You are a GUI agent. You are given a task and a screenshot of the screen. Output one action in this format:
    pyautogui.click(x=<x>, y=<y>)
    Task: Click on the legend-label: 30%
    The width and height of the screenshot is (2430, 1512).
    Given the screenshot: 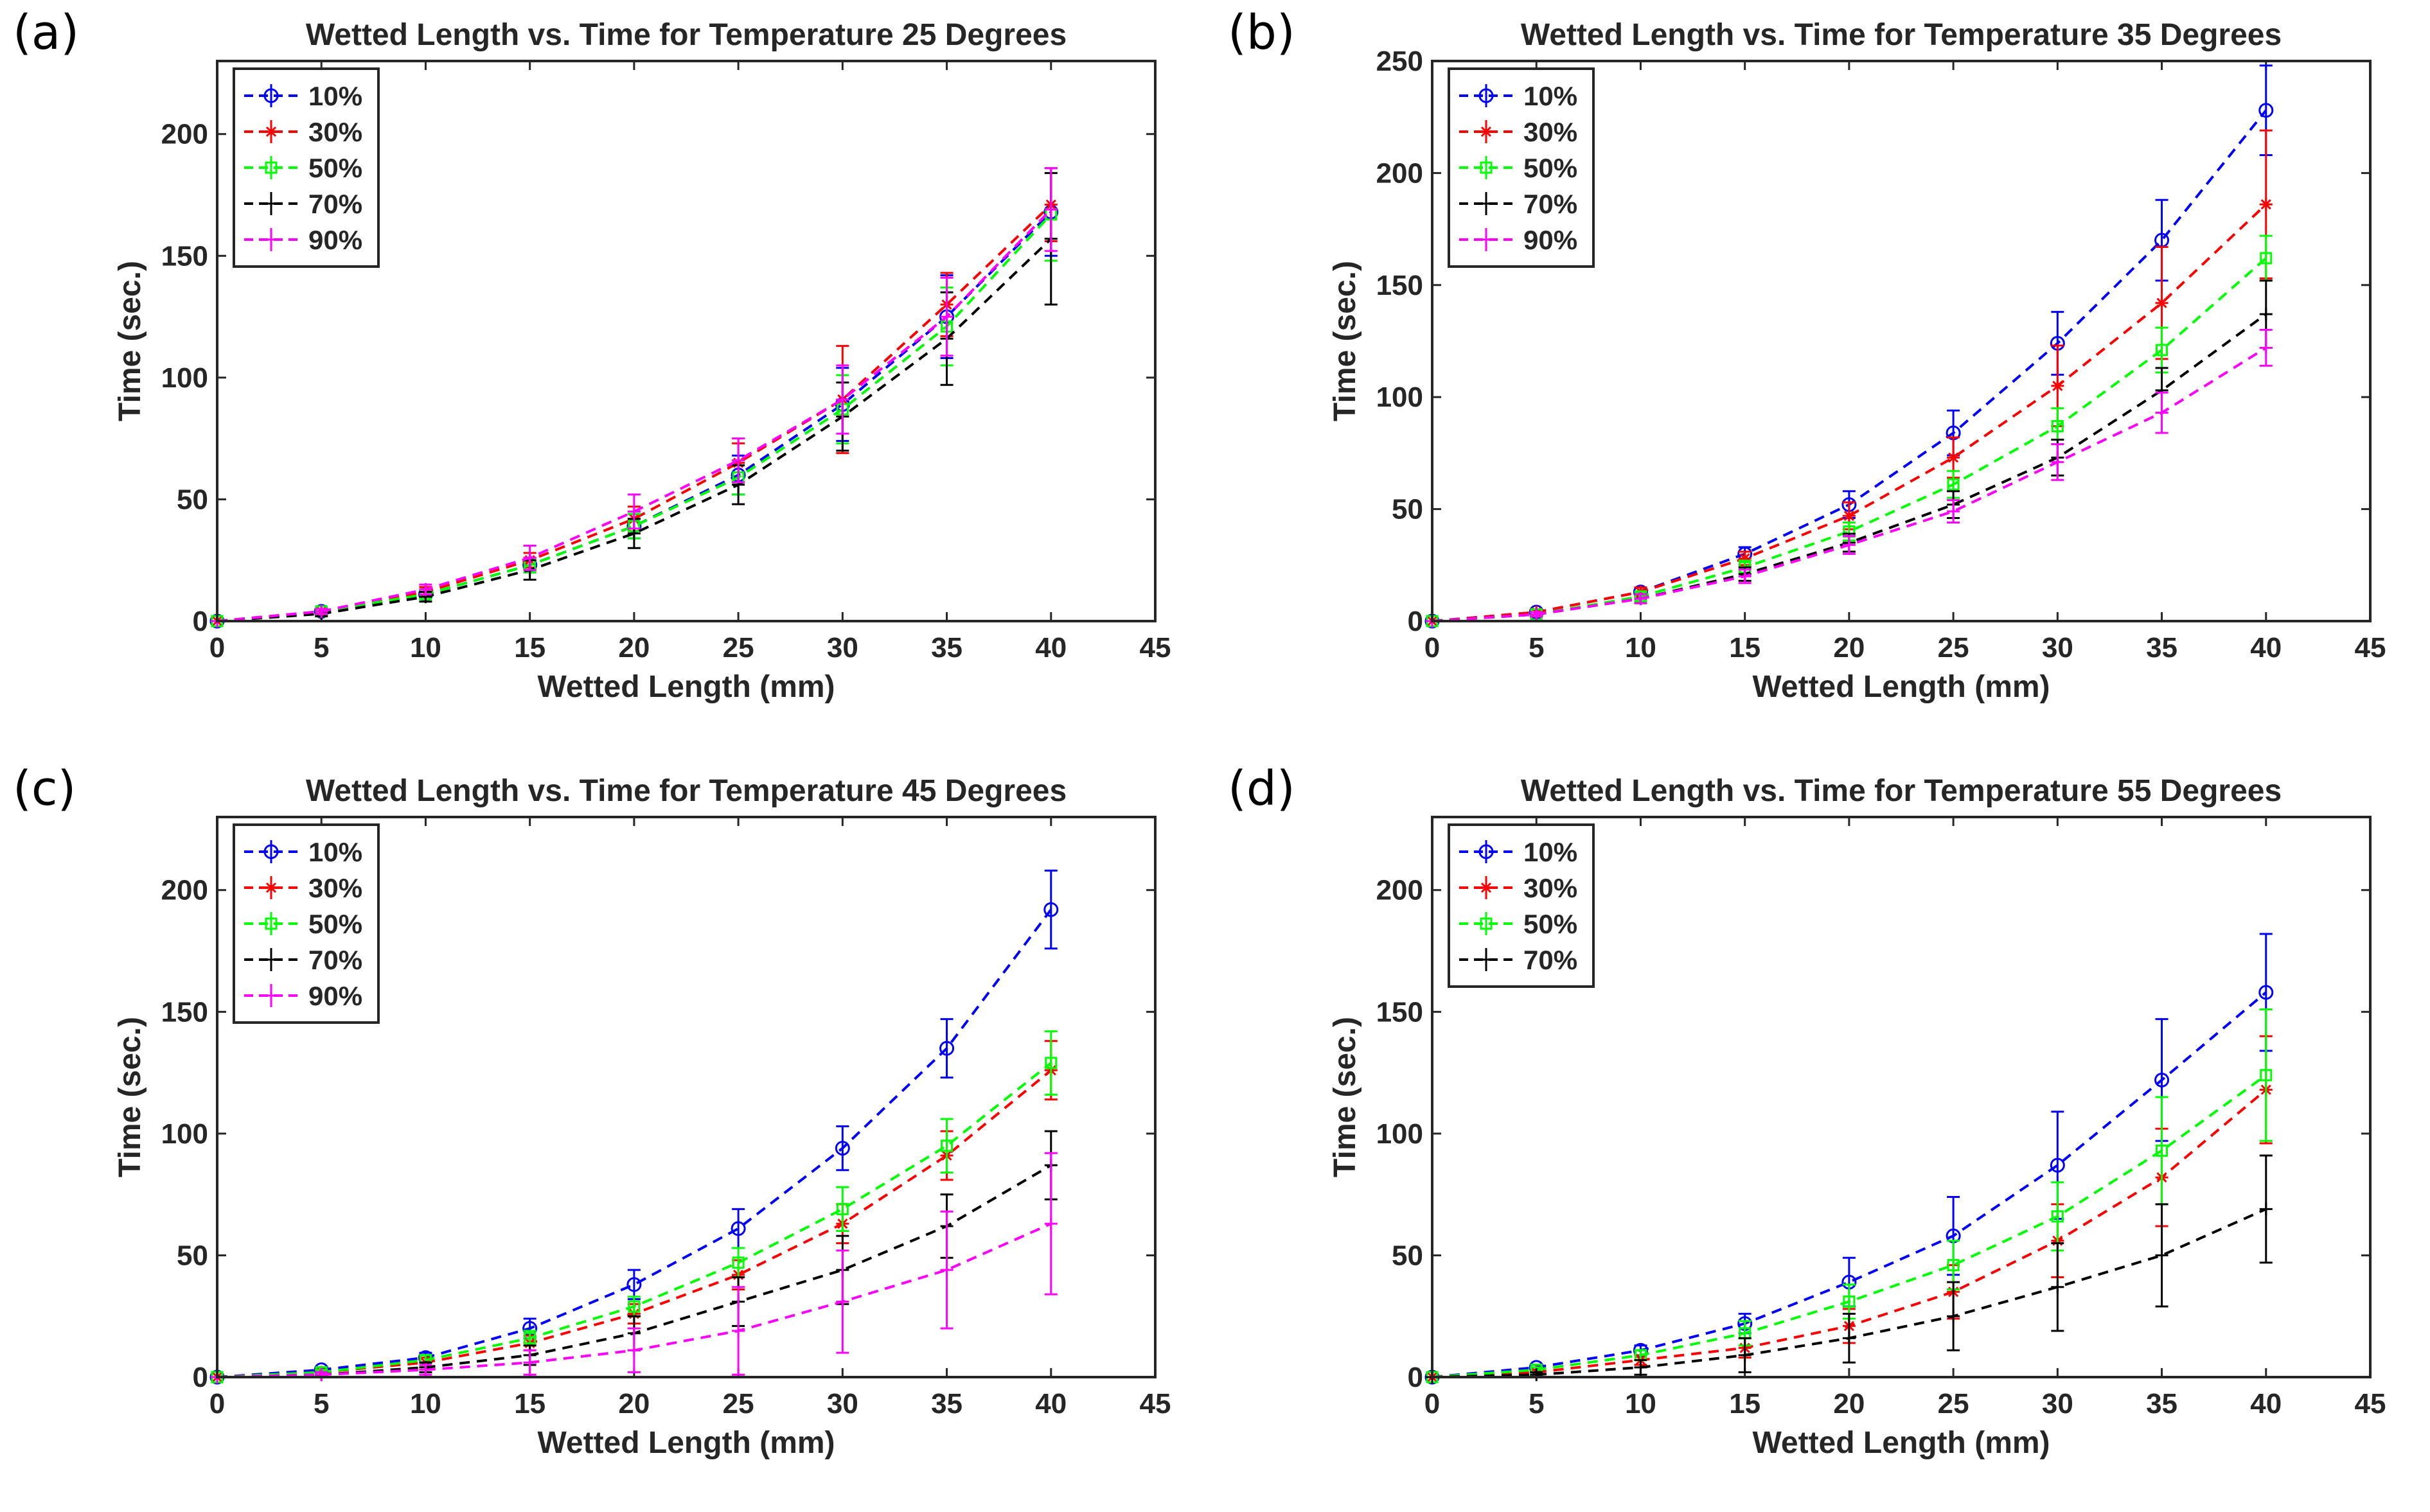 What is the action you would take?
    pyautogui.click(x=335, y=132)
    